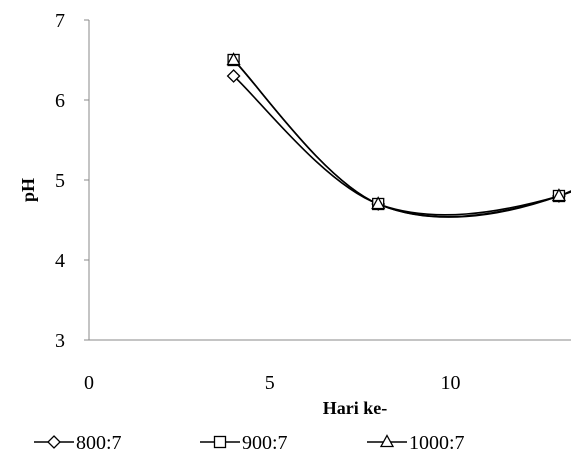 The height and width of the screenshot is (455, 571). Describe the element at coordinates (451, 383) in the screenshot. I see `x-tick-label: 10` at that location.